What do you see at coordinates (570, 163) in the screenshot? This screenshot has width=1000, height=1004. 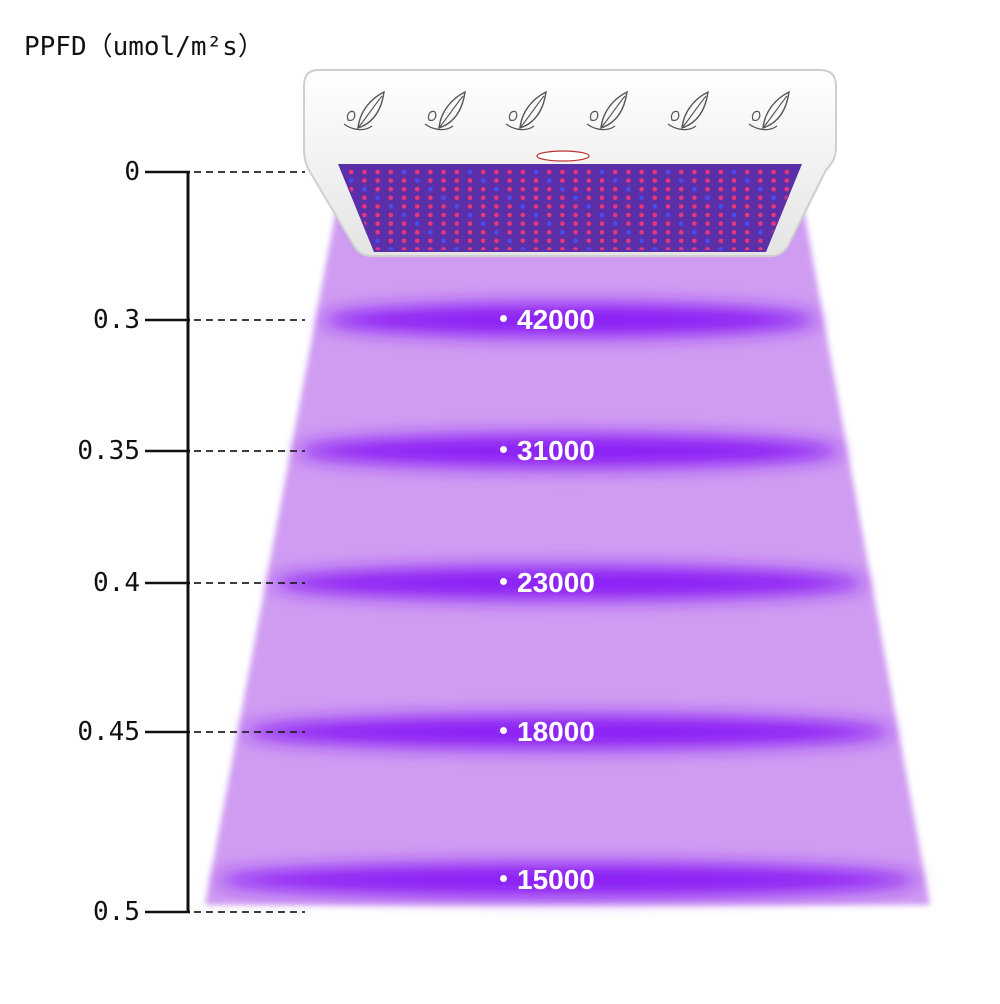 I see `grow-light-panel` at bounding box center [570, 163].